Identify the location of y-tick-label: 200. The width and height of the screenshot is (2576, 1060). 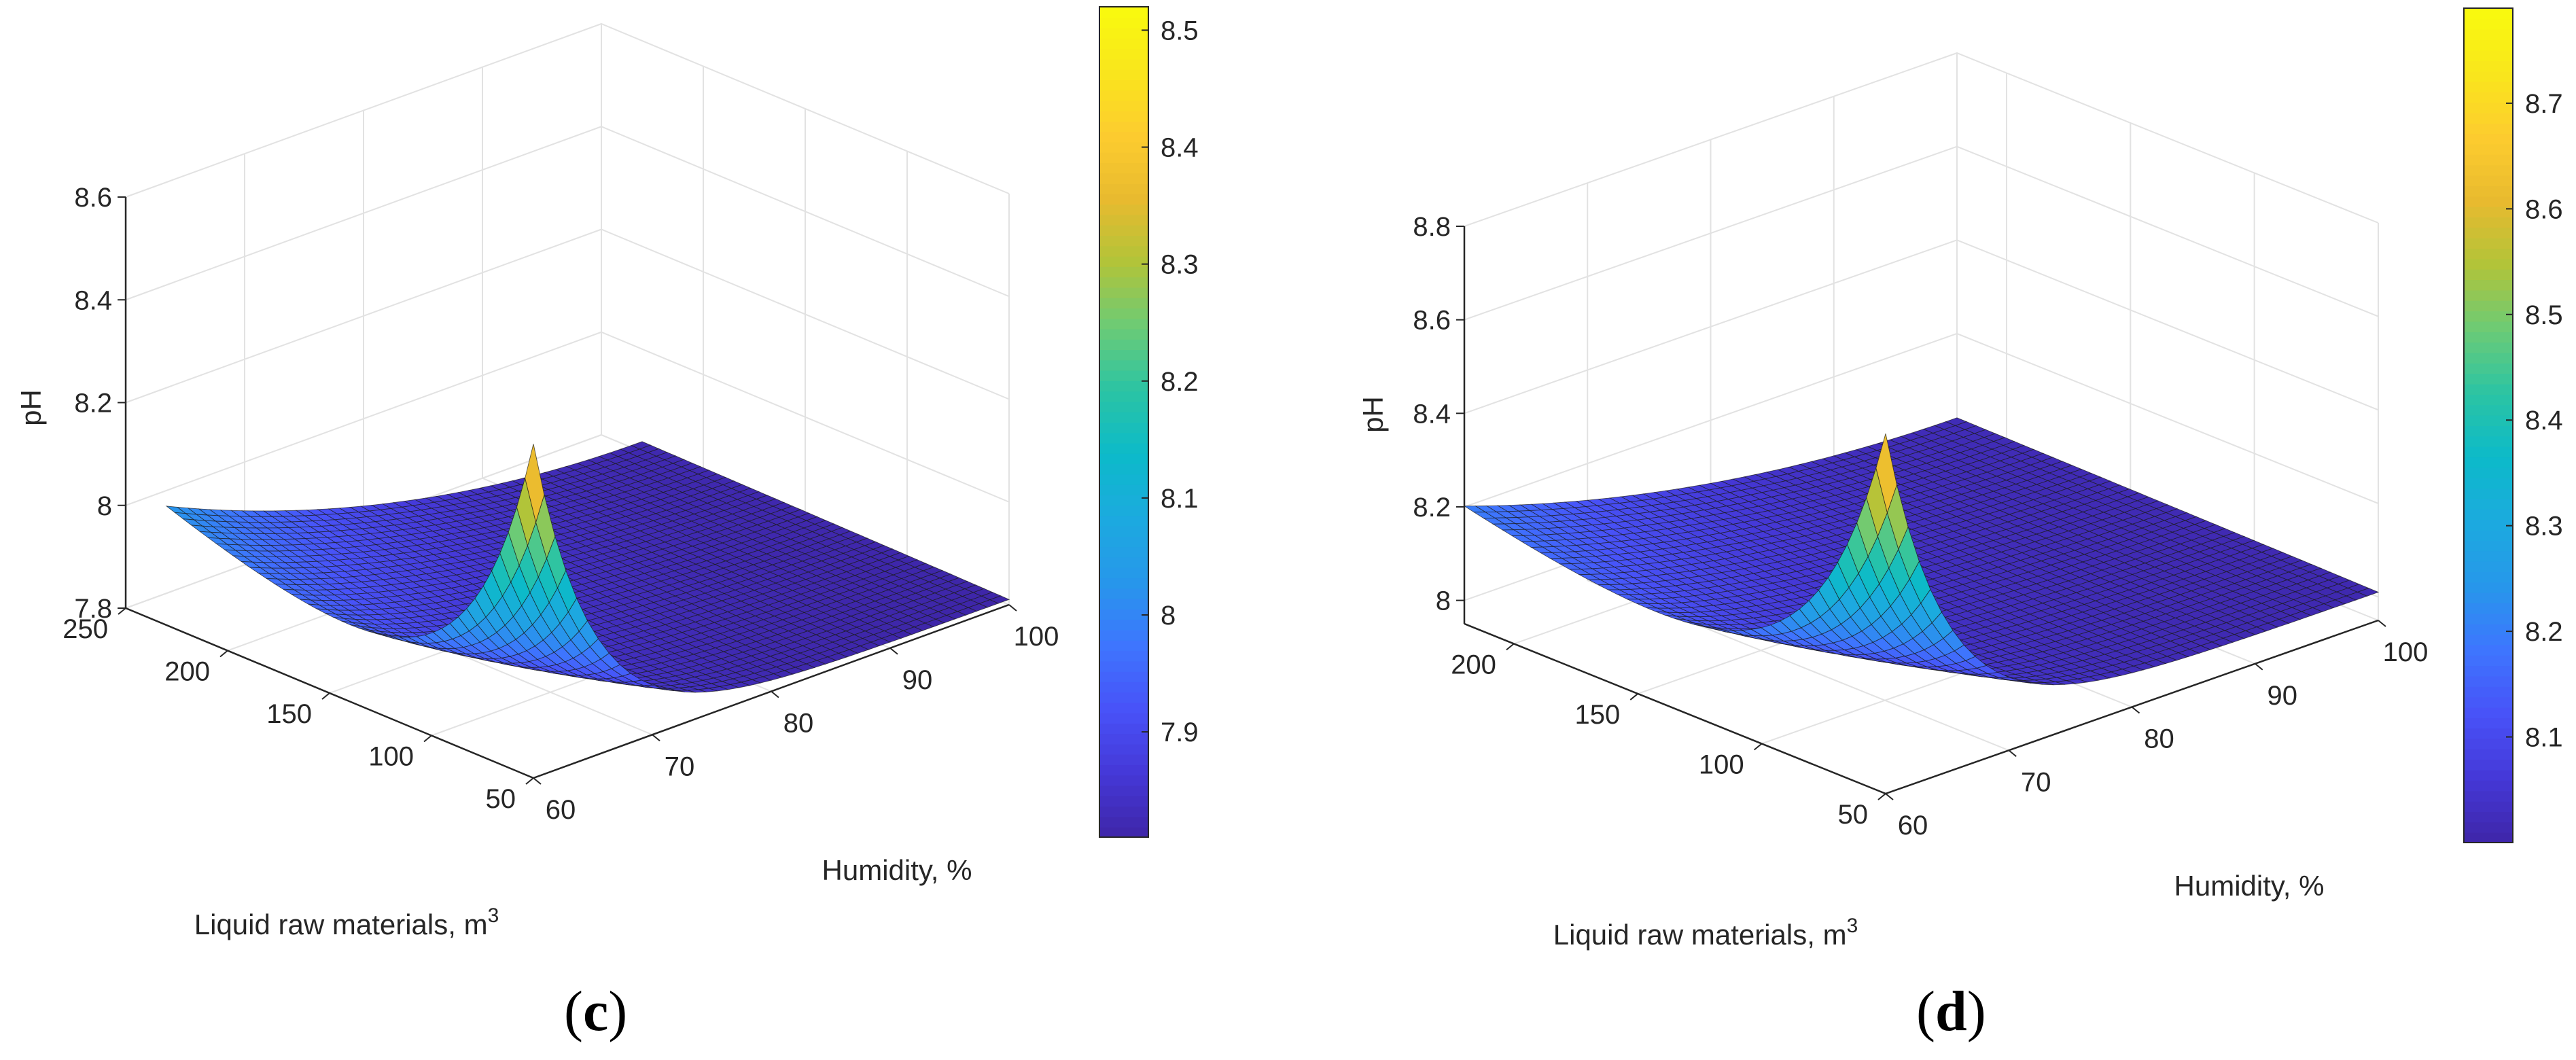
(1473, 664).